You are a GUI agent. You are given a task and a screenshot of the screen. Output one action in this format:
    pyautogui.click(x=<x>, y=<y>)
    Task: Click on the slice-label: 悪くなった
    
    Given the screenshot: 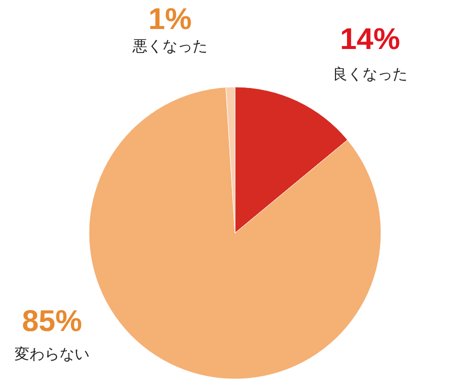 What is the action you would take?
    pyautogui.click(x=170, y=46)
    